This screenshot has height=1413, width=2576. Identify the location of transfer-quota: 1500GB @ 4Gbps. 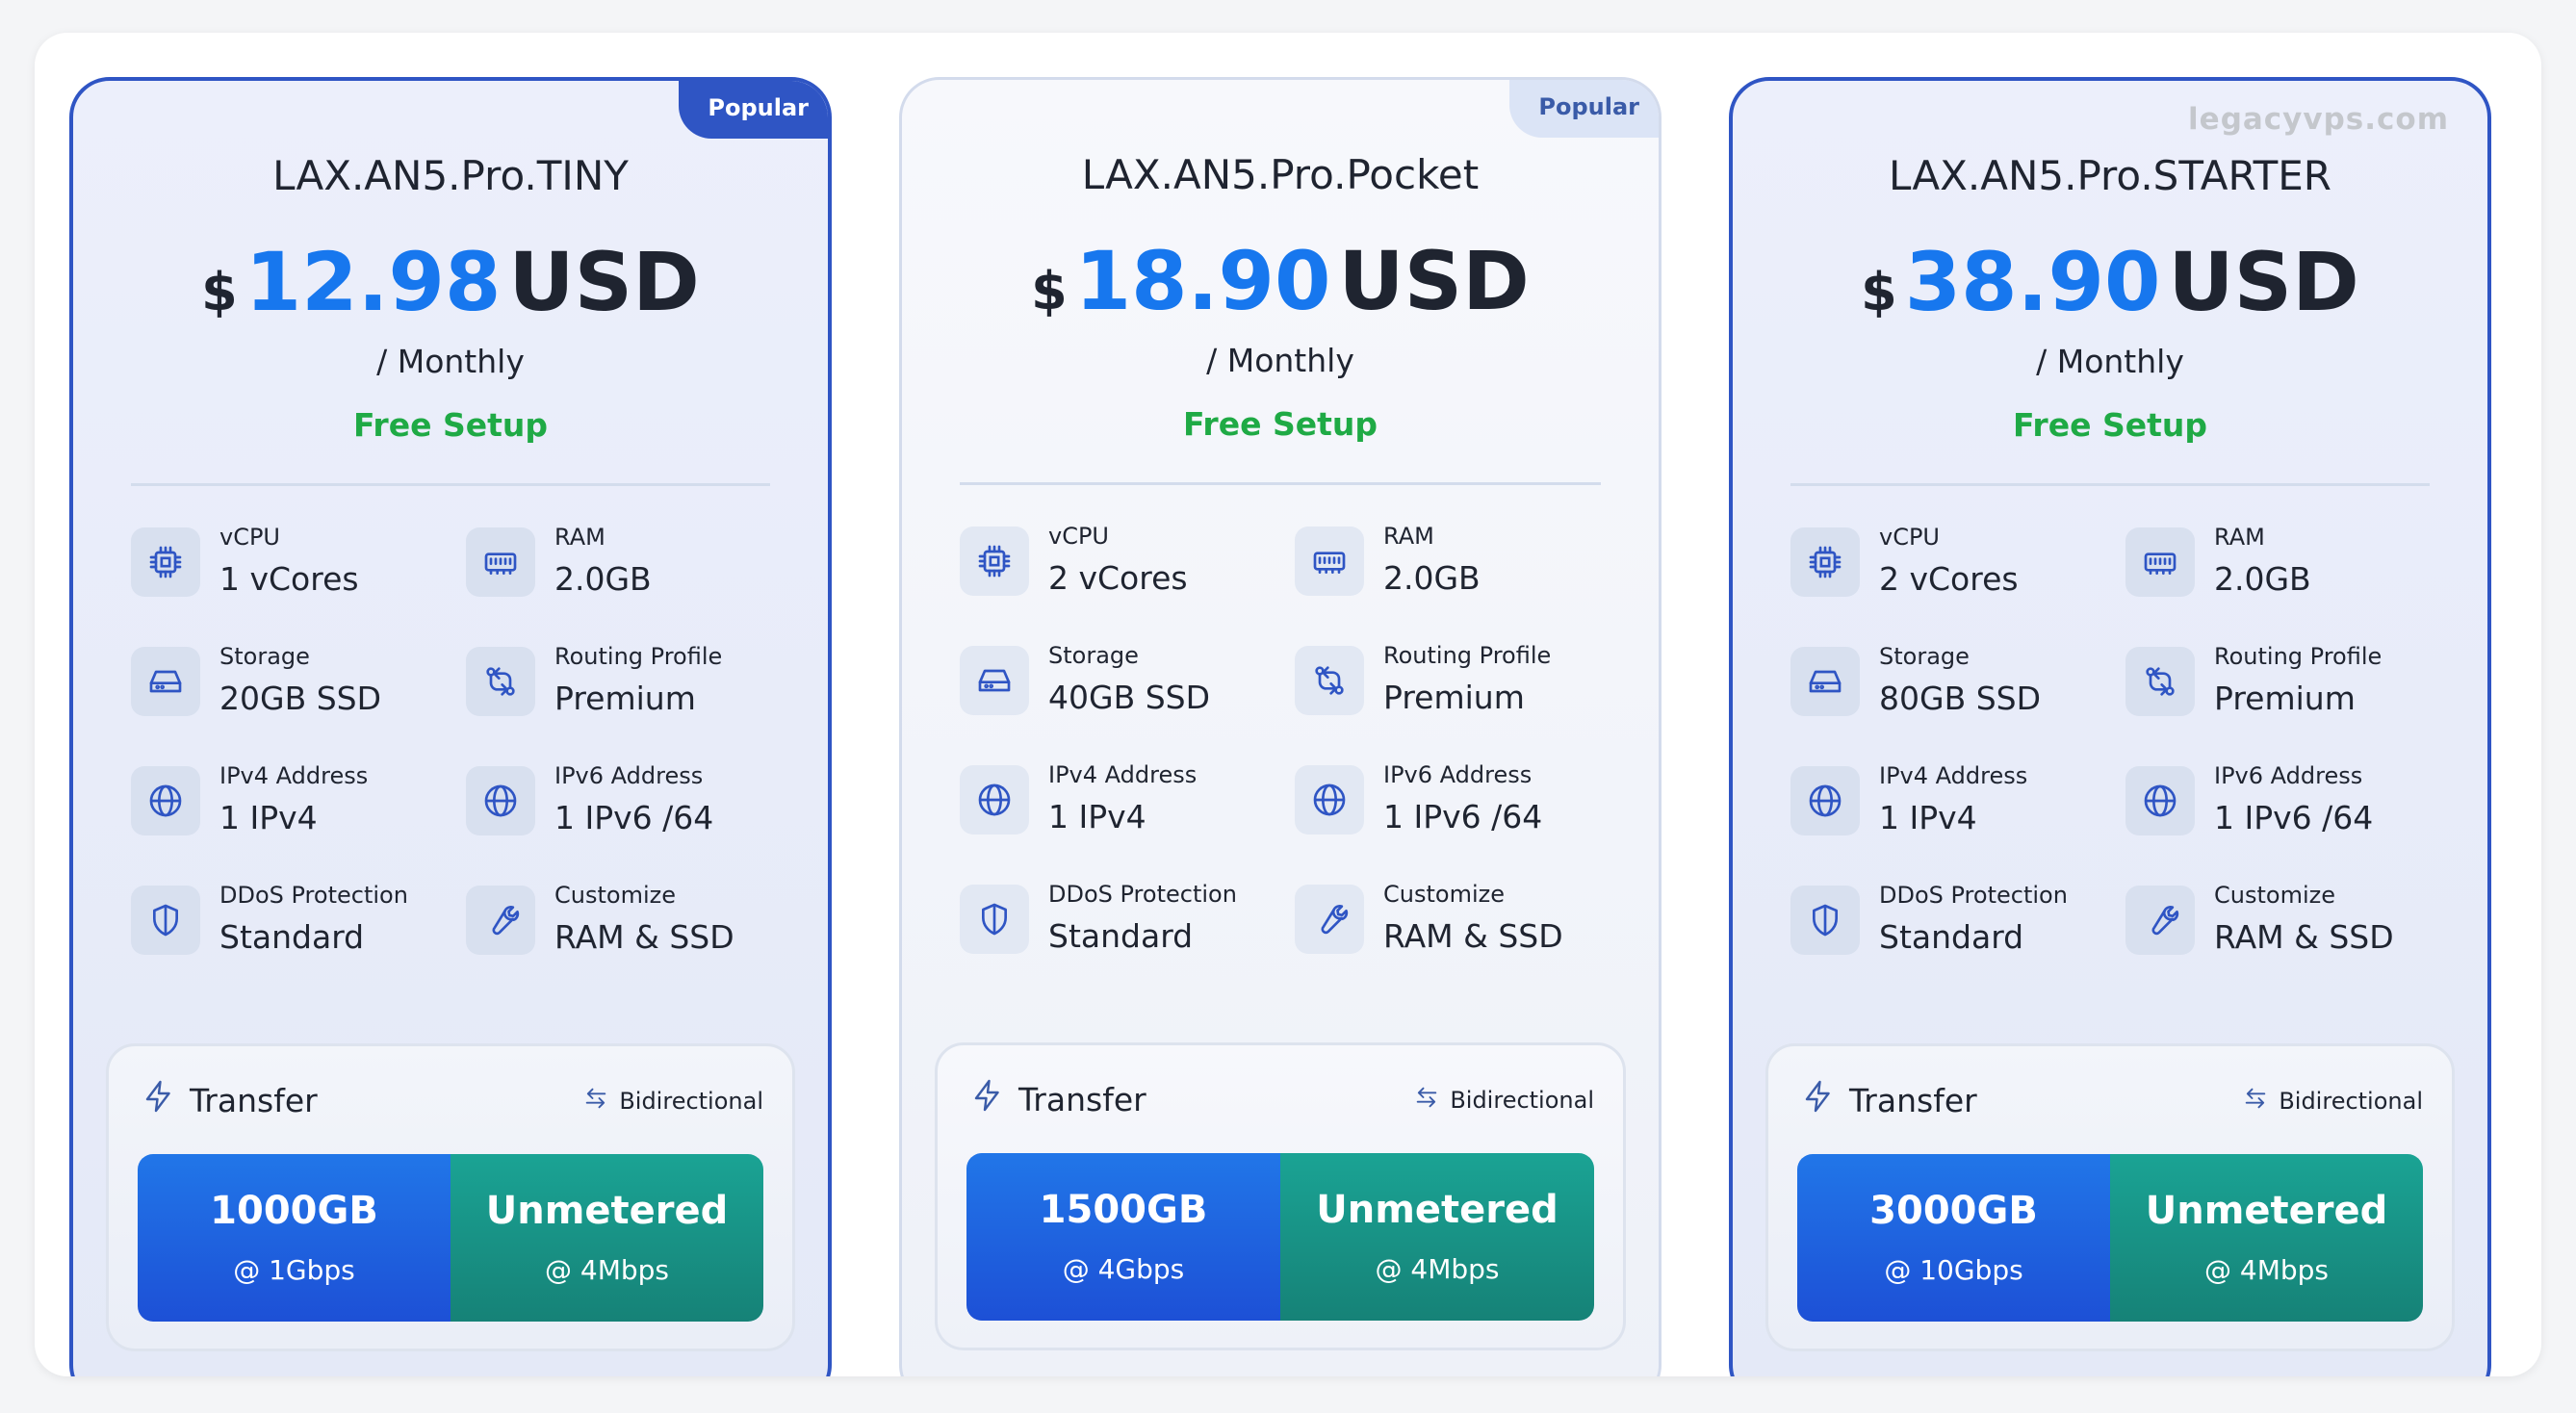
(1123, 1237).